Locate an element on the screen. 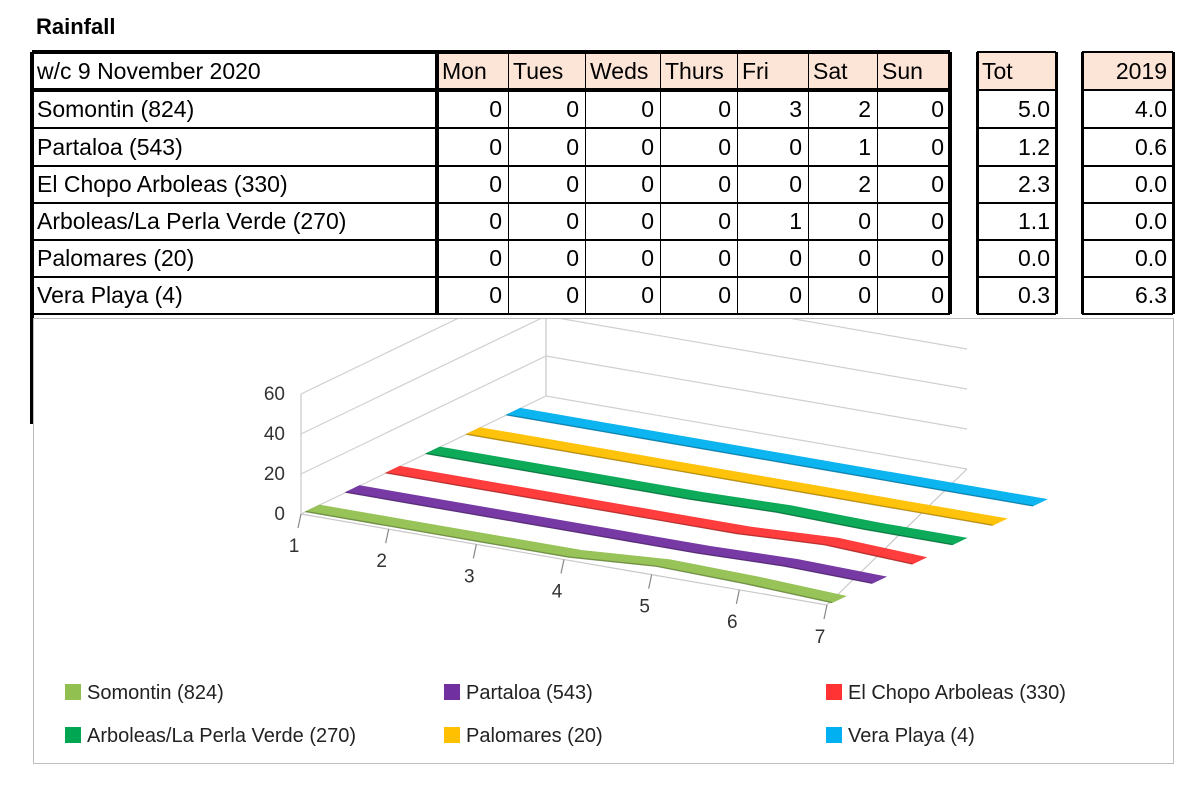  x-tick-label: 3 is located at coordinates (469, 576).